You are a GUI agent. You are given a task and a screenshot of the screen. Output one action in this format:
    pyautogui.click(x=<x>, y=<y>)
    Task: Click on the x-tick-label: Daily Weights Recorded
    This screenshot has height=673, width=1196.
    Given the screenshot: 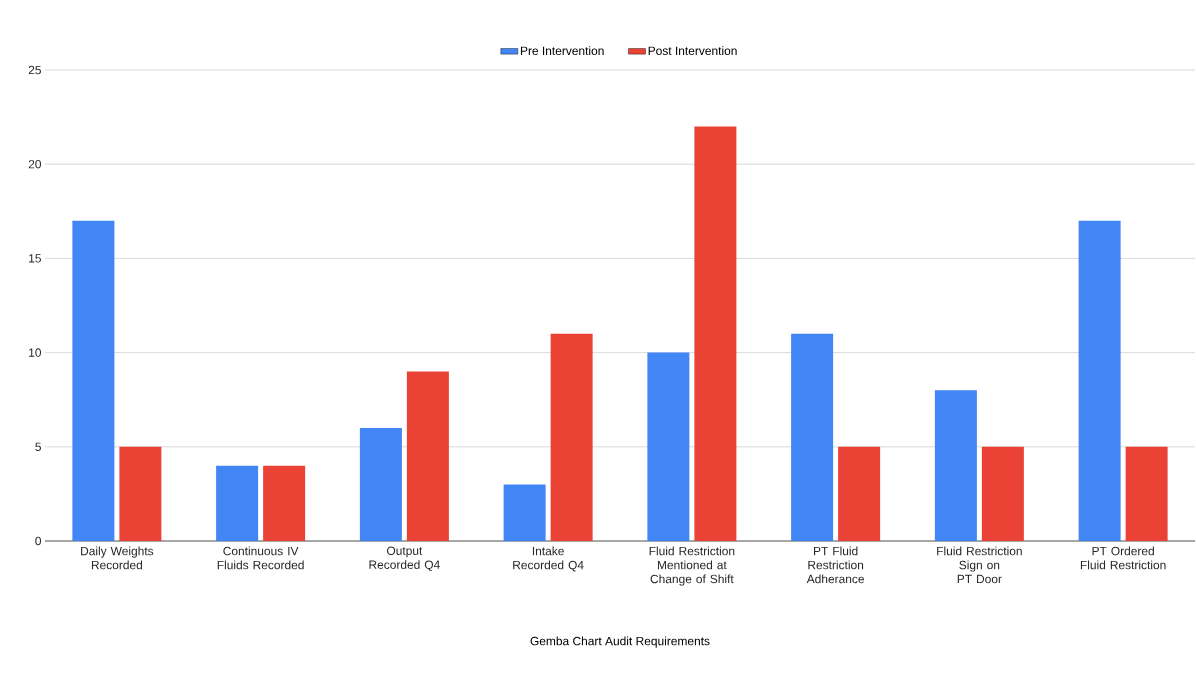 What is the action you would take?
    pyautogui.click(x=117, y=558)
    